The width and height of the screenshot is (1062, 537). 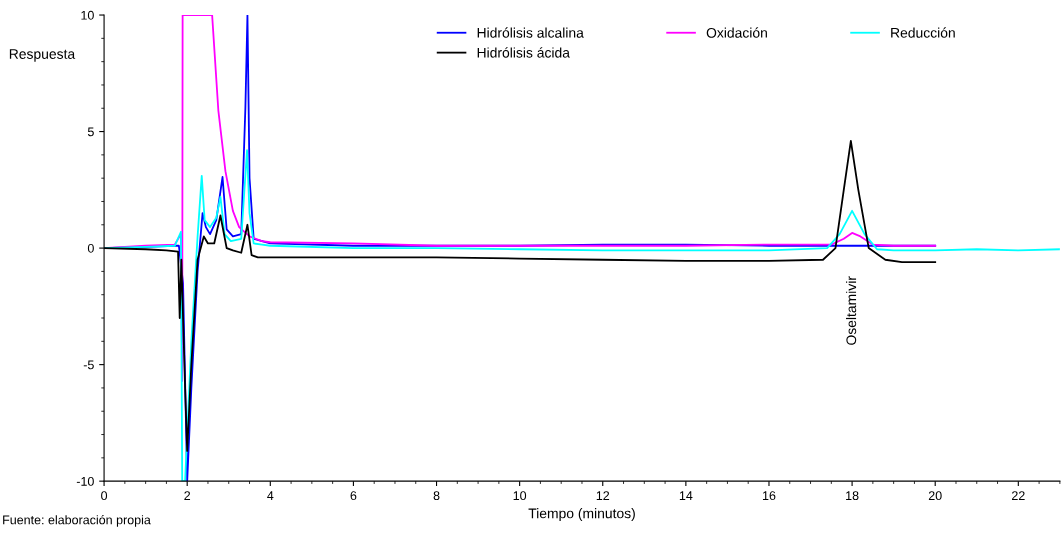 What do you see at coordinates (436, 496) in the screenshot?
I see `x-tick-label: 8` at bounding box center [436, 496].